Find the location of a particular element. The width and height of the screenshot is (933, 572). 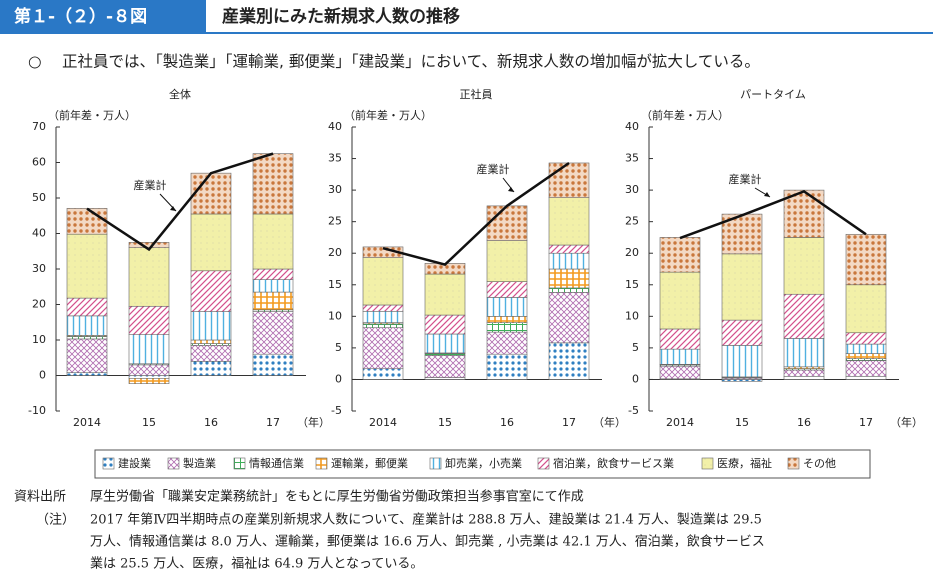

y-tick-label: 30 is located at coordinates (335, 189).